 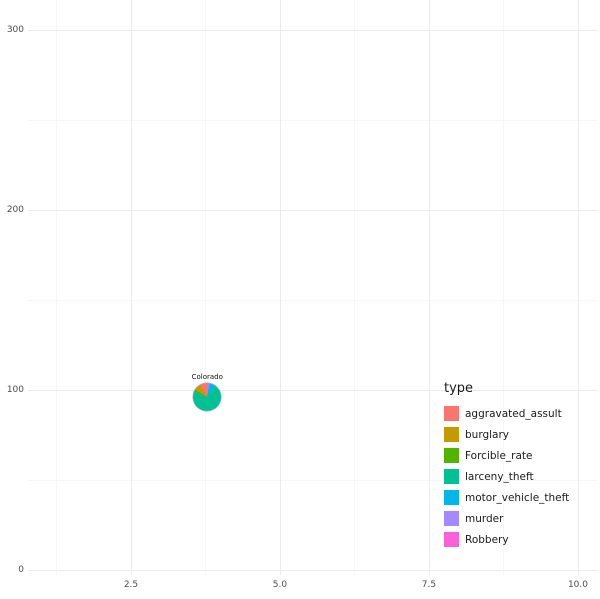 What do you see at coordinates (577, 585) in the screenshot?
I see `x-axis-tick-label: 10.0` at bounding box center [577, 585].